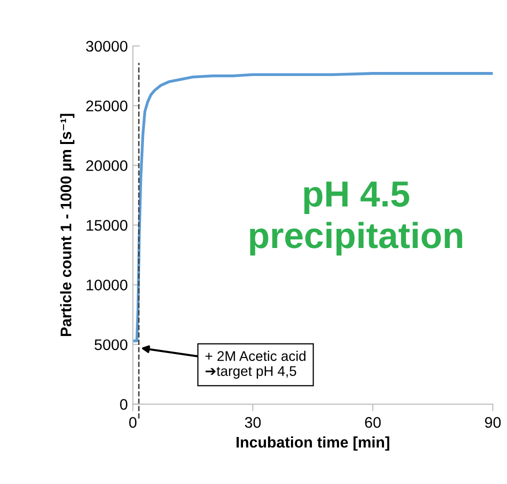  I want to click on y-tick-label: 15000, so click(107, 225).